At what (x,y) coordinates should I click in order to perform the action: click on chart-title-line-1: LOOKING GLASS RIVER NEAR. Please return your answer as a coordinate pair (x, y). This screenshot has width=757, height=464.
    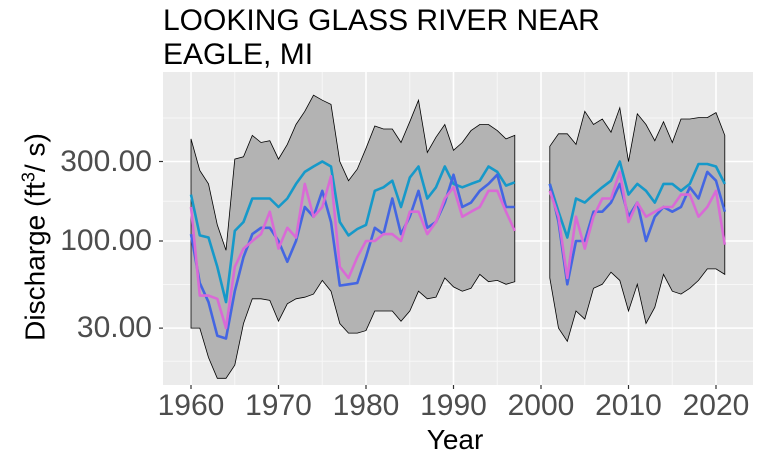
    Looking at the image, I should click on (381, 20).